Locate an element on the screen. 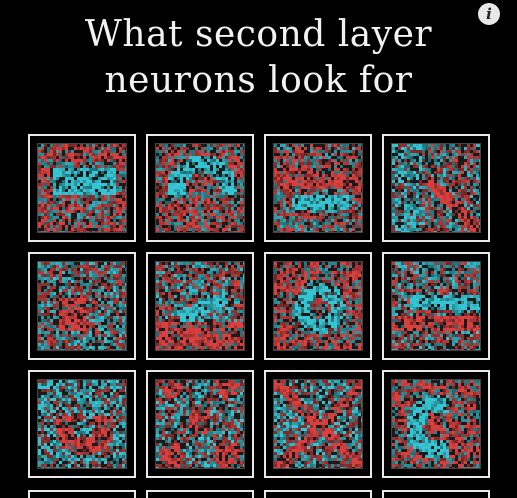  title-line-2: neurons look for is located at coordinates (258, 80).